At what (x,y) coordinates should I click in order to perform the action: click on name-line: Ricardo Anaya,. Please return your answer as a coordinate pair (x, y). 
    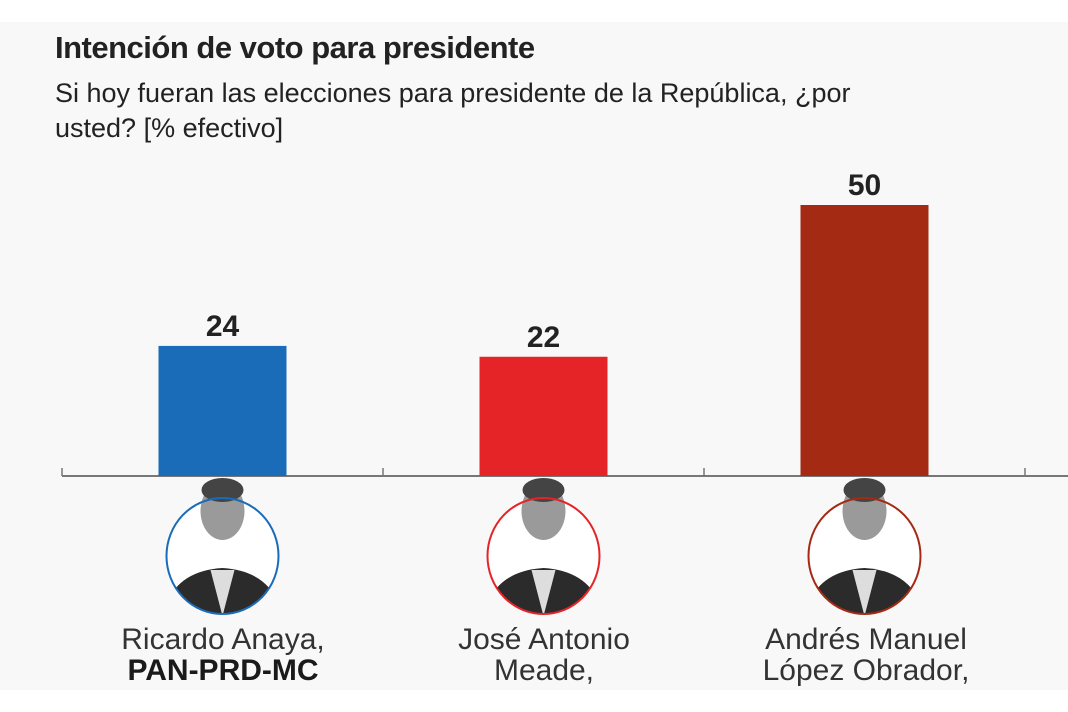
    Looking at the image, I should click on (223, 639).